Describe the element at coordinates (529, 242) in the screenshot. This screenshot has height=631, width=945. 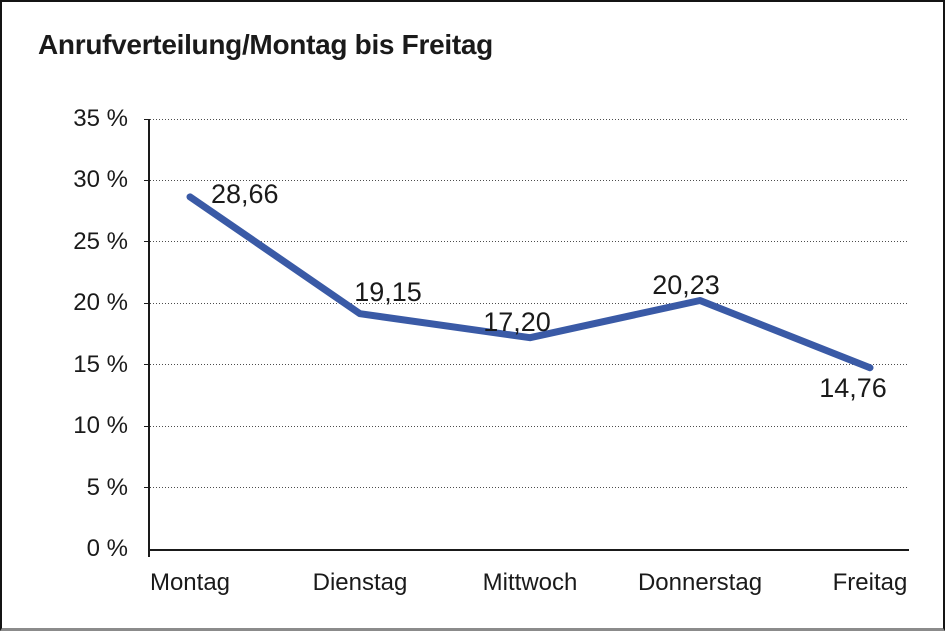
I see `gridline-25pct` at that location.